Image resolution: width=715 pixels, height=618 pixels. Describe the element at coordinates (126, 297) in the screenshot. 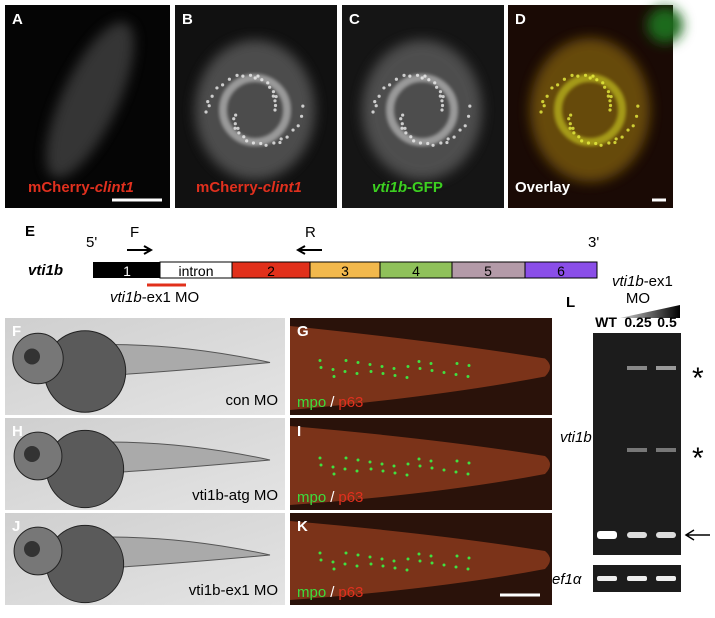

I see `label-part: vti1b` at that location.